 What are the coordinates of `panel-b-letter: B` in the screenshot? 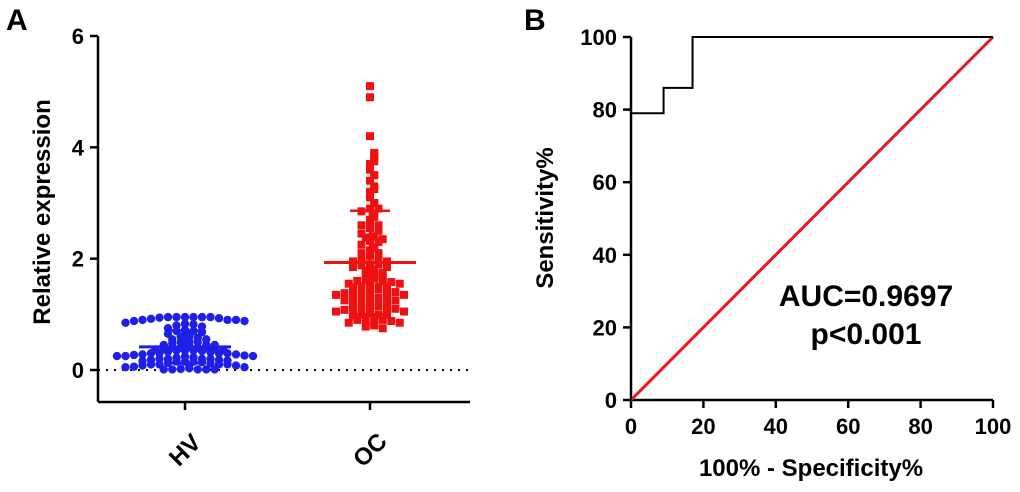 It's located at (535, 20).